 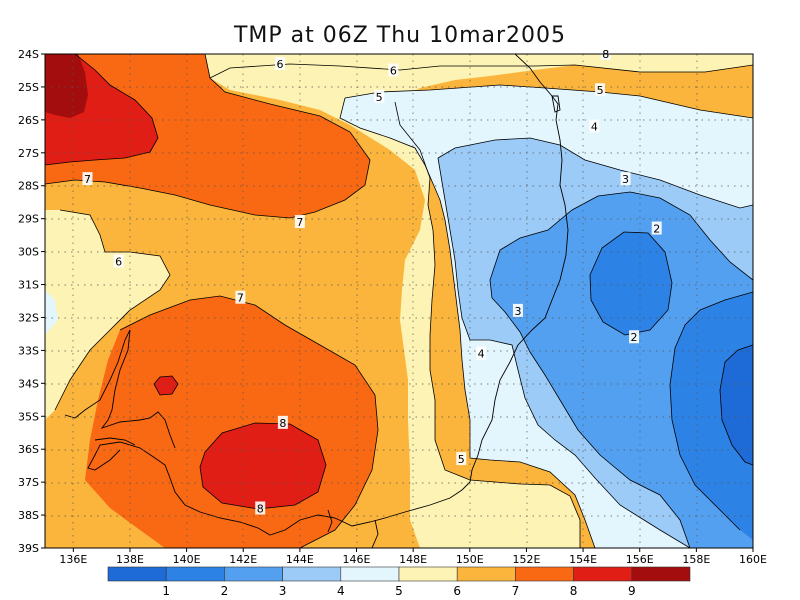 What do you see at coordinates (130, 559) in the screenshot?
I see `lon-tick-label: 138E` at bounding box center [130, 559].